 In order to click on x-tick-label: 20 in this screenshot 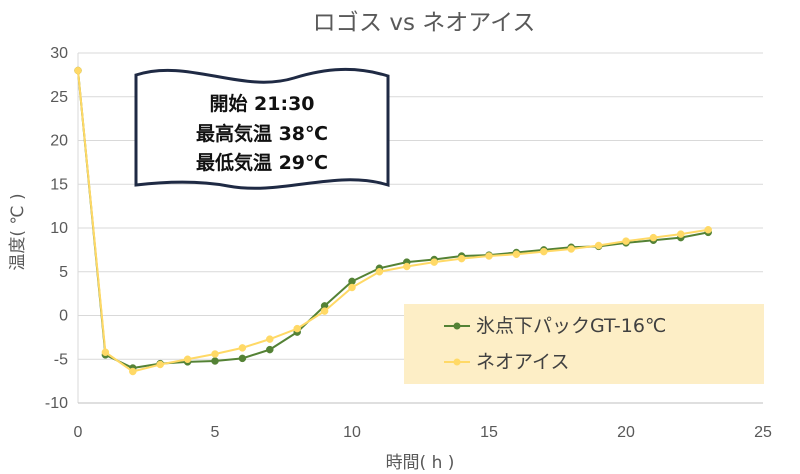, I will do `click(626, 432)`.